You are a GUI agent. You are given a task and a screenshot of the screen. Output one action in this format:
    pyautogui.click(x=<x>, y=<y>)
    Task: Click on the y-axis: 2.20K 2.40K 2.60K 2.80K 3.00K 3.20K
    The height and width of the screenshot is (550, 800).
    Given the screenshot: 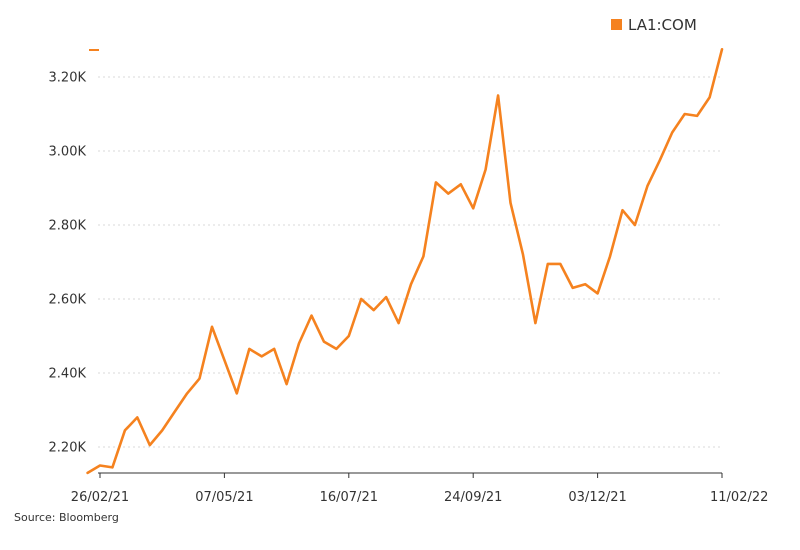 What is the action you would take?
    pyautogui.click(x=68, y=263)
    